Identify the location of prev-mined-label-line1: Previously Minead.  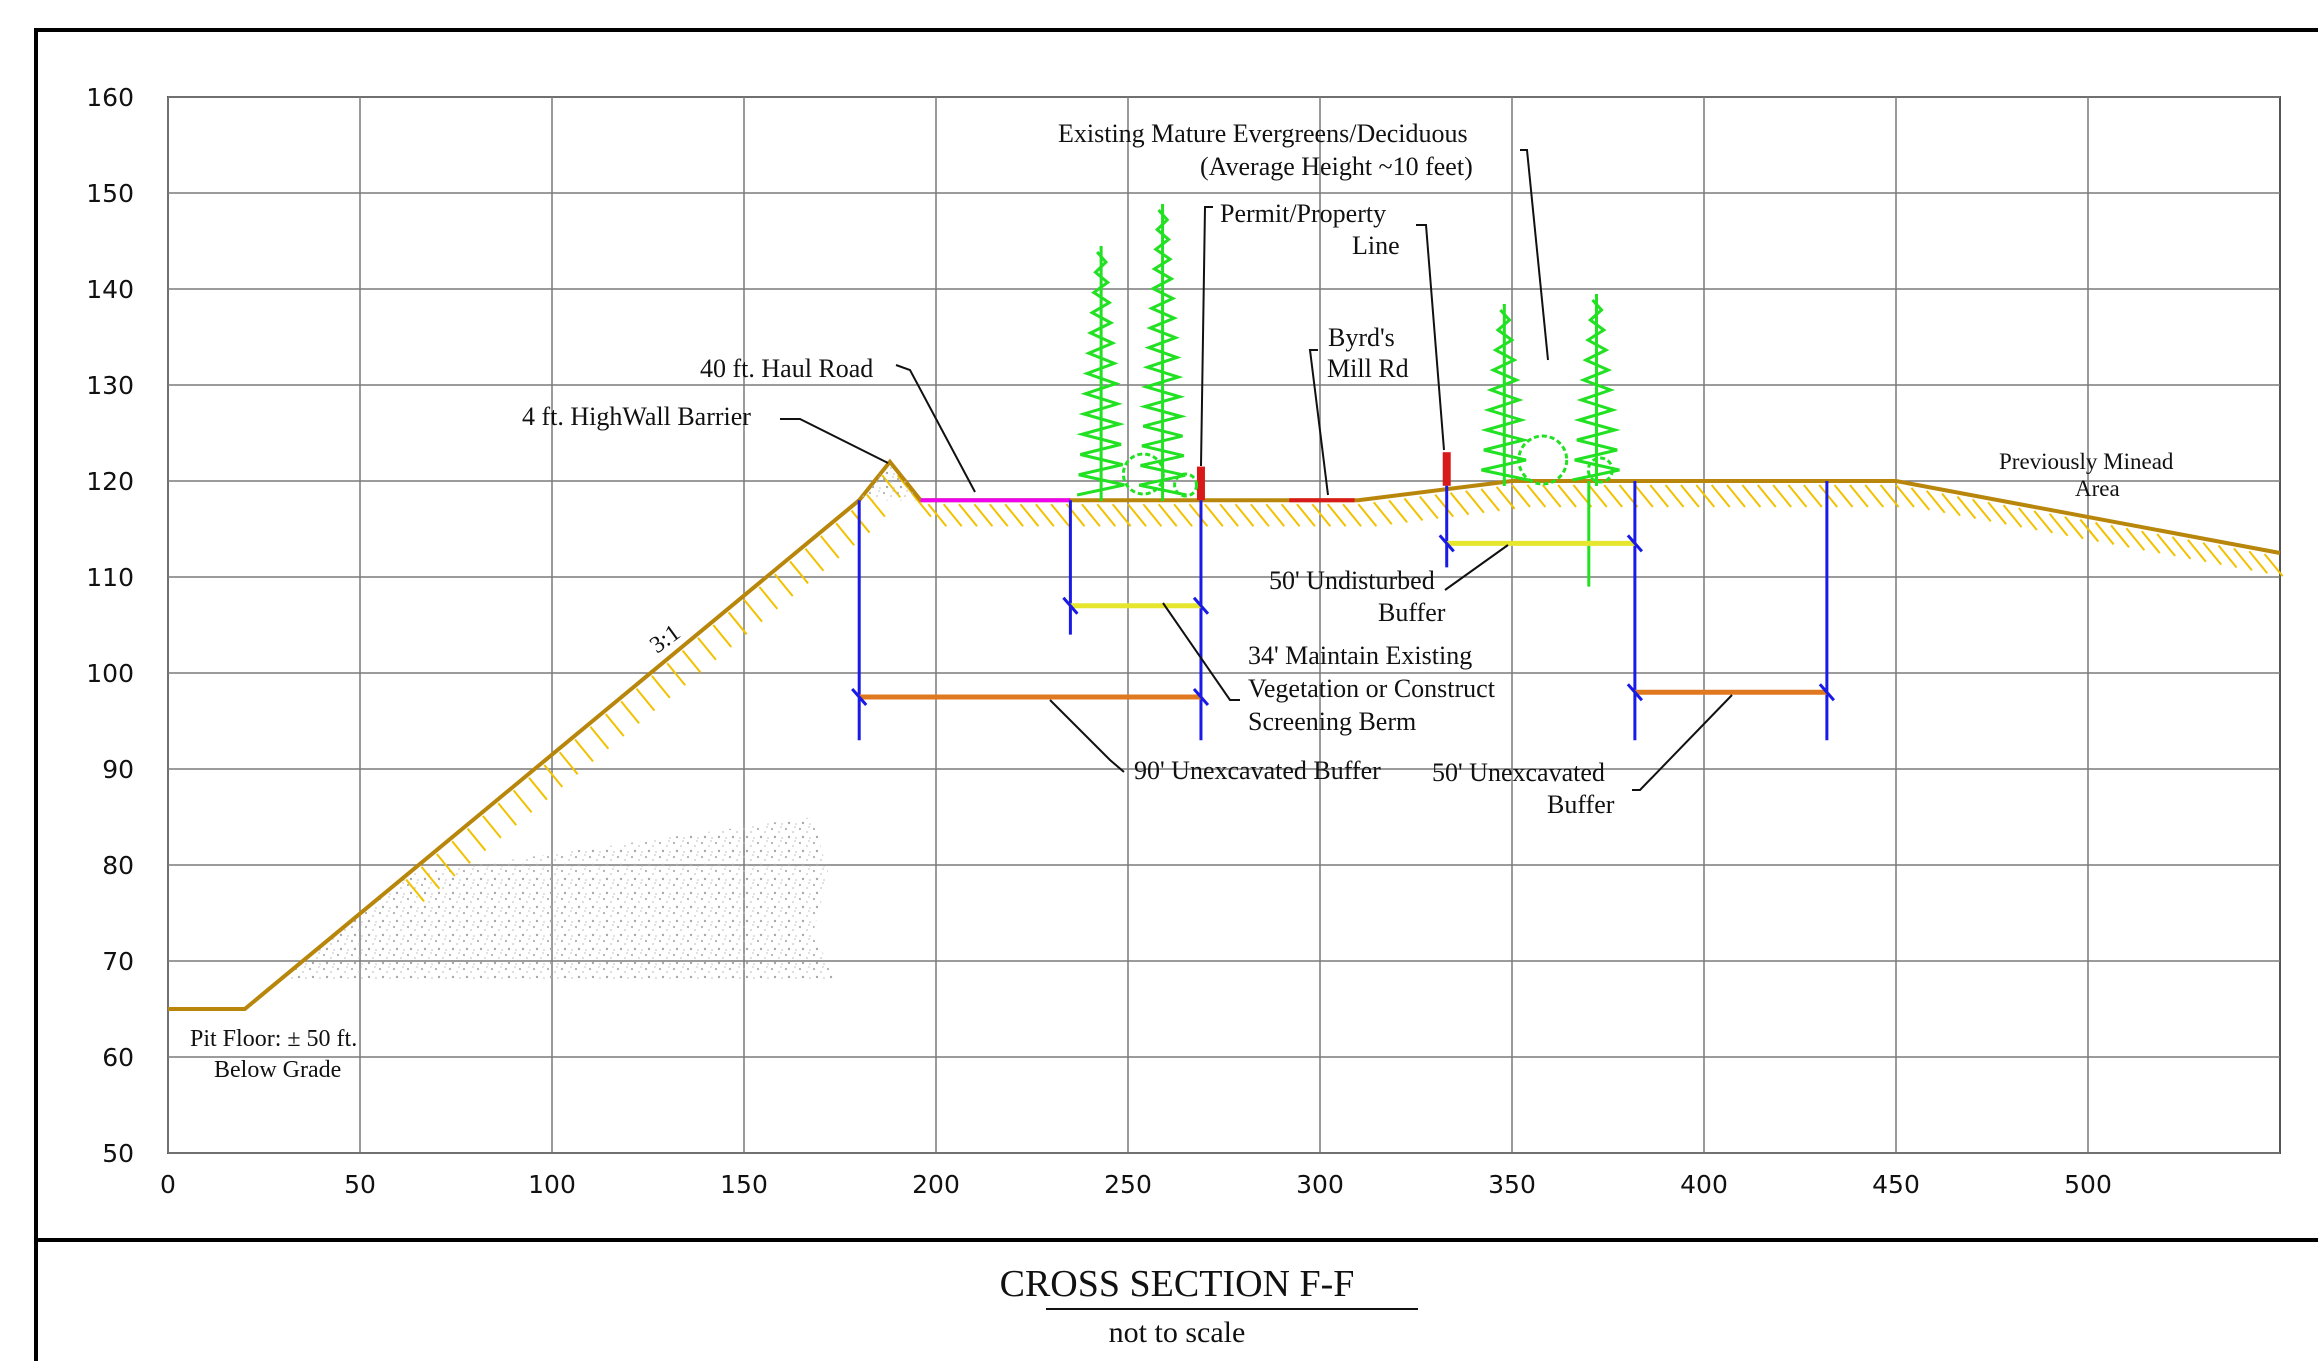
(2086, 461).